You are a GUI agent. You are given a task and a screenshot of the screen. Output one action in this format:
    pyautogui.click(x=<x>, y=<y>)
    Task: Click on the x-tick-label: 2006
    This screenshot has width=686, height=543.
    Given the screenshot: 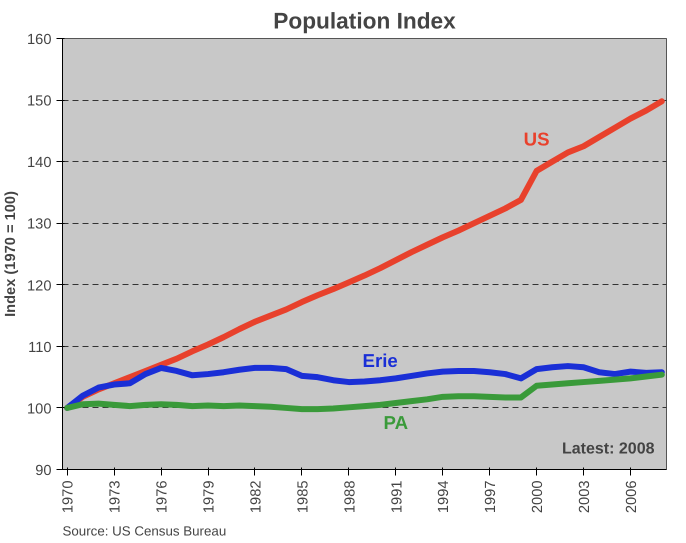 What is the action you would take?
    pyautogui.click(x=632, y=497)
    